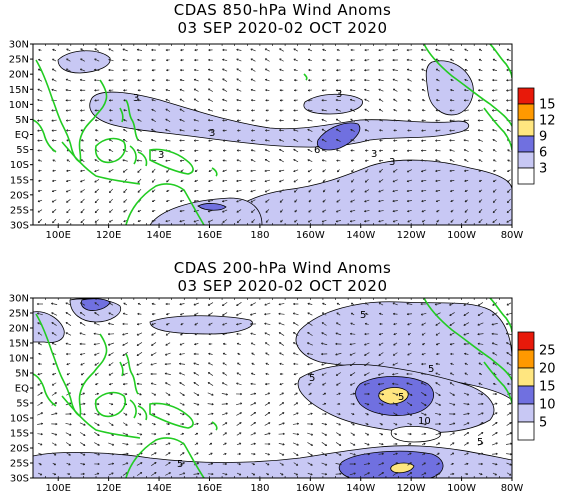 This screenshot has height=501, width=565. What do you see at coordinates (19, 344) in the screenshot?
I see `lat-tick-label: 15N` at bounding box center [19, 344].